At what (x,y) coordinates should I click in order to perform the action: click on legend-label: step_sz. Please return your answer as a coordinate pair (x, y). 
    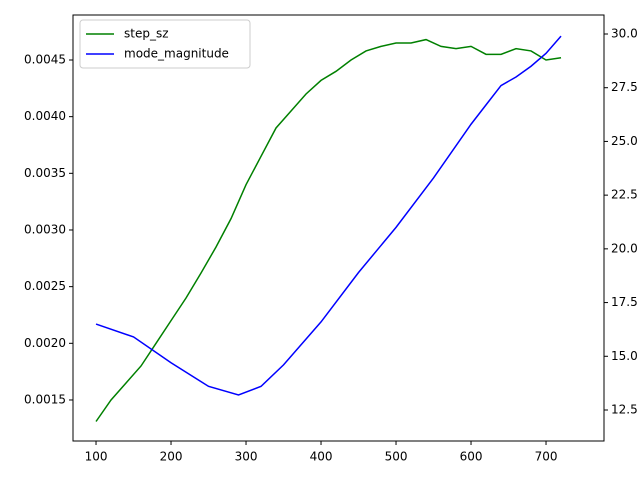
    Looking at the image, I should click on (146, 34).